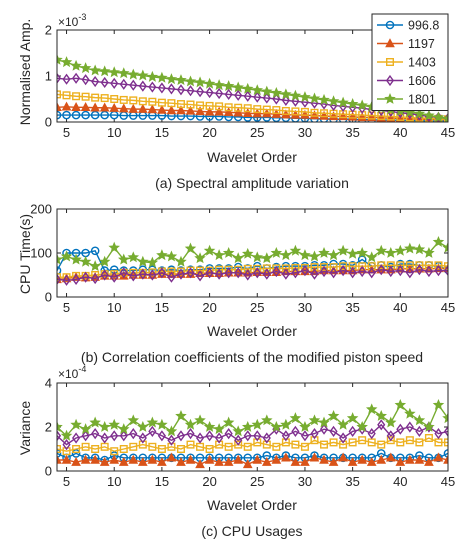 Image resolution: width=460 pixels, height=550 pixels. I want to click on x-tick-label: 30, so click(305, 307).